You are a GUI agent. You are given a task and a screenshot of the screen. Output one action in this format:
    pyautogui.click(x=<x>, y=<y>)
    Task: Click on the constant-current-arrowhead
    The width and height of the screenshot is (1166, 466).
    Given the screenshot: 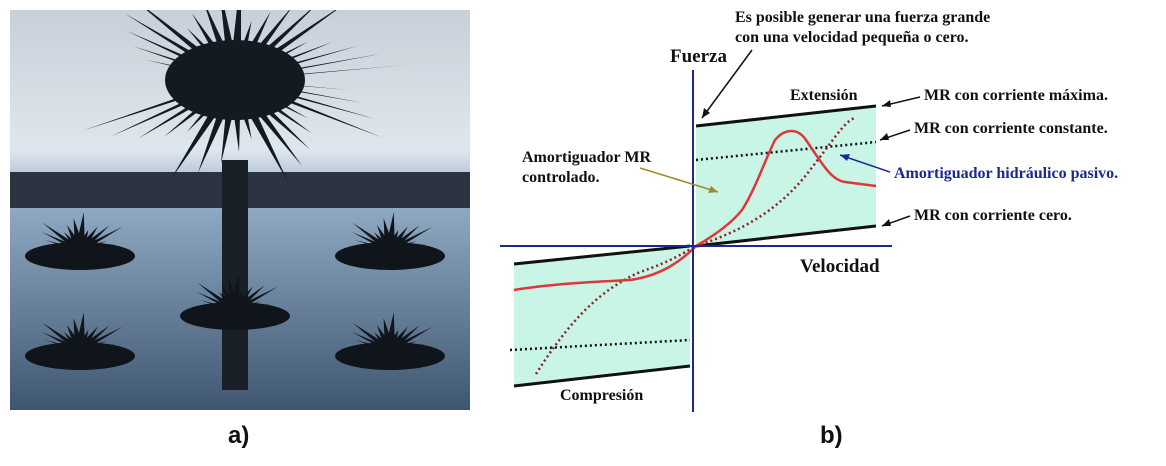 What is the action you would take?
    pyautogui.click(x=884, y=136)
    